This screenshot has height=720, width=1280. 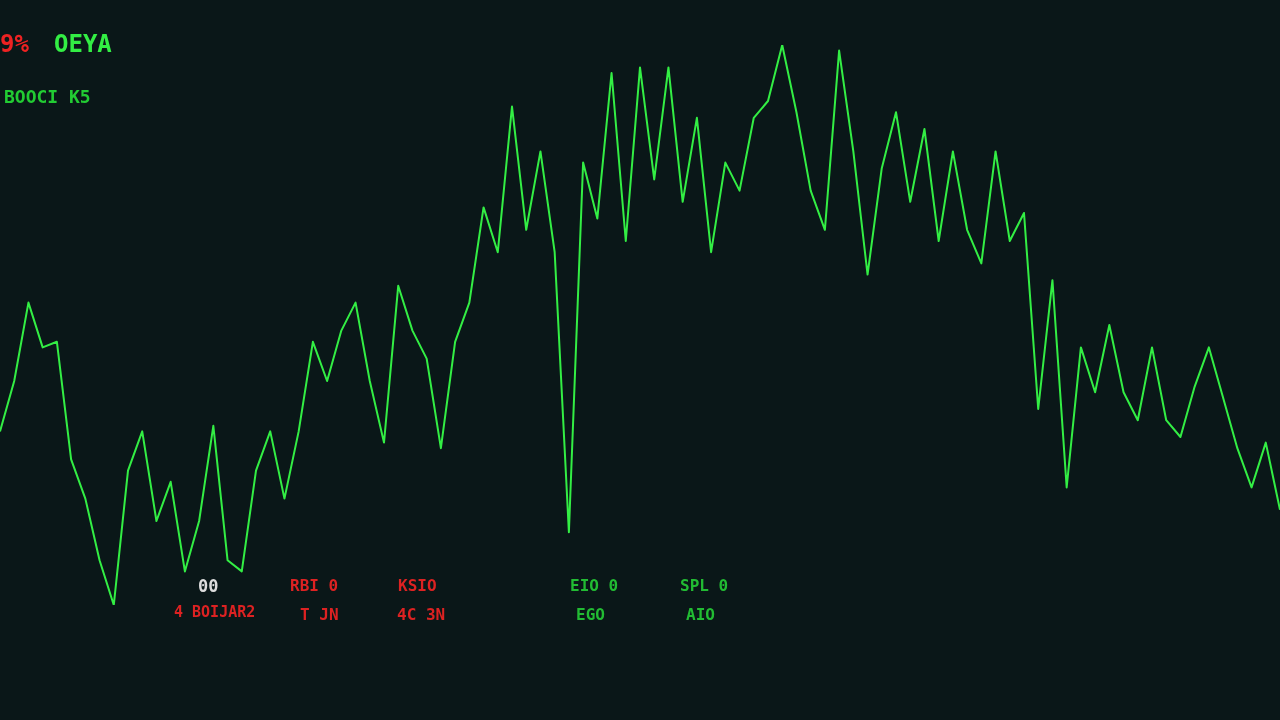 I want to click on annotation: SPL 0, so click(x=704, y=585).